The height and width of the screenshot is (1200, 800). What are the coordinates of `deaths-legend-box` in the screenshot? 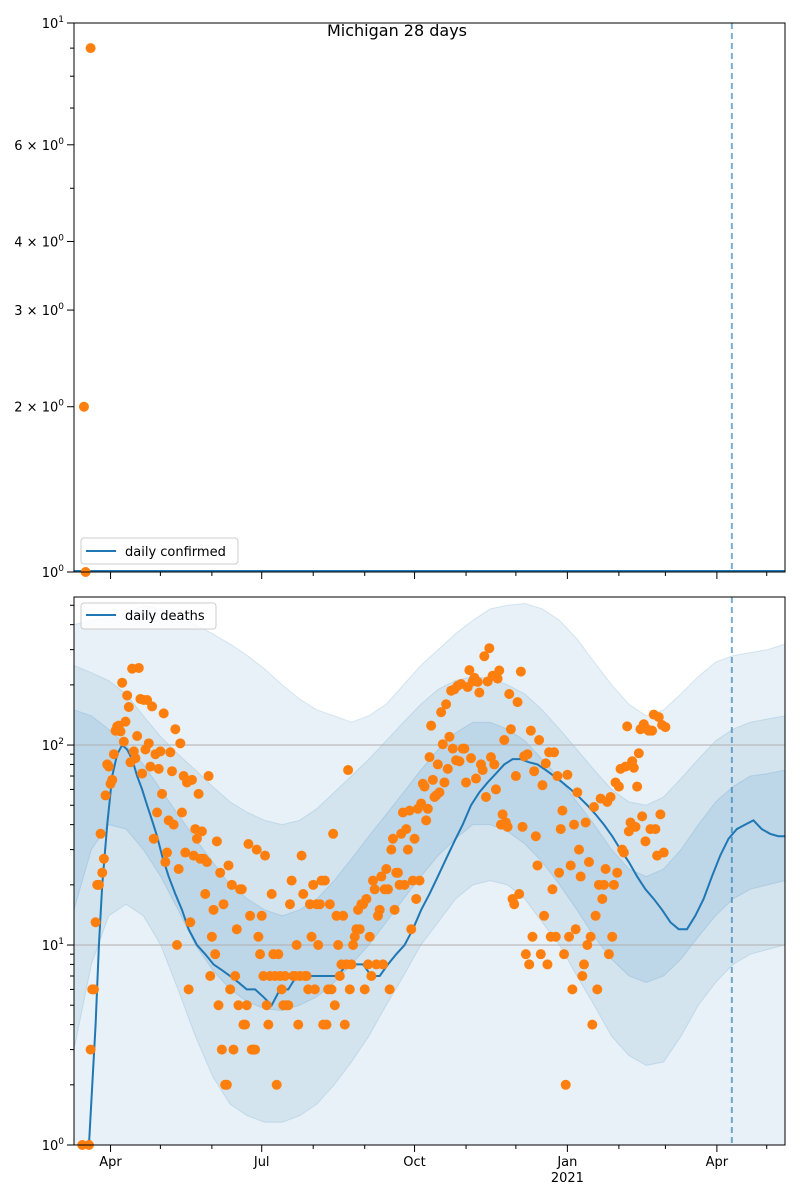 It's located at (148, 616).